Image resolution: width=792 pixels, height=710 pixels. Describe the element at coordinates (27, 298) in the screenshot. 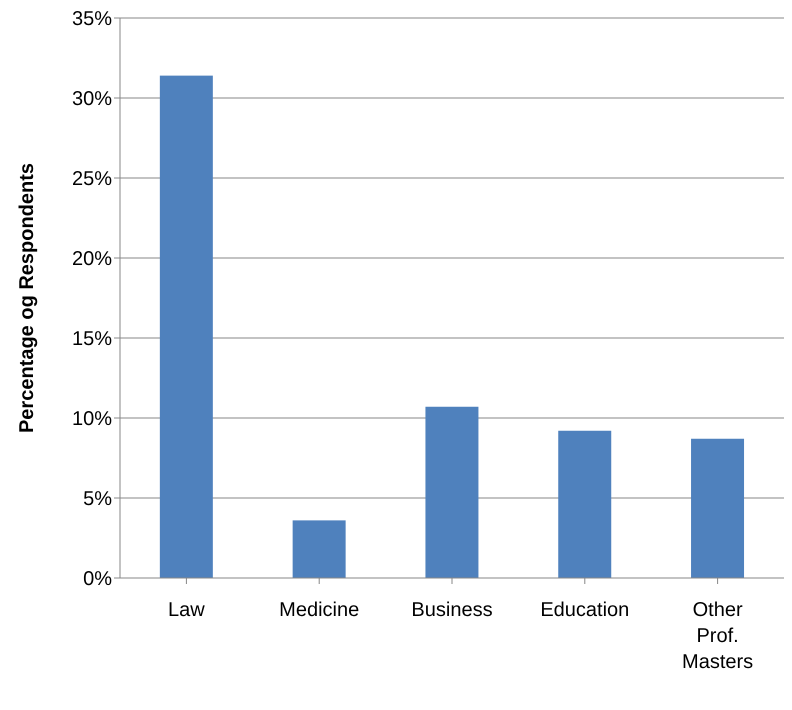

I see `y-axis-title: Percentage og Respondents` at that location.